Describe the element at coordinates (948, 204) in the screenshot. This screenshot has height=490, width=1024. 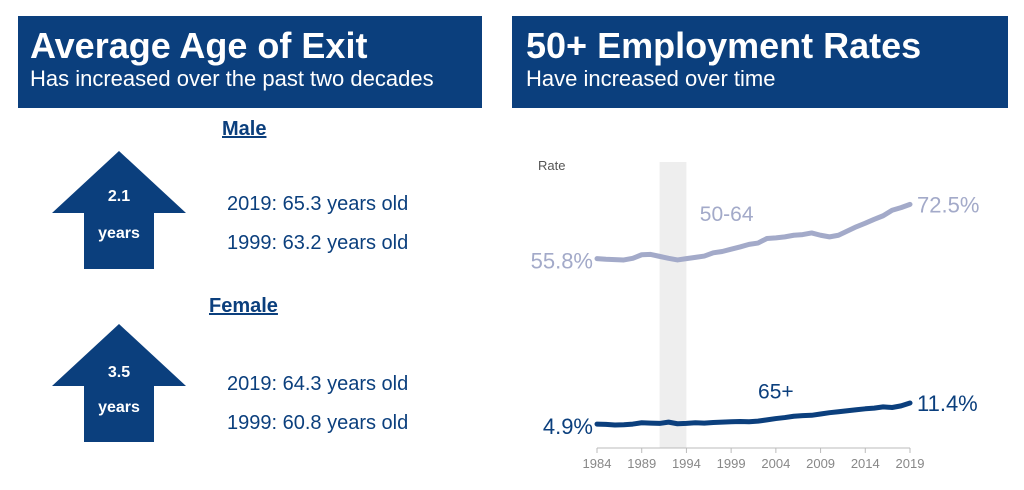
I see `series-end-label: 72.5%` at that location.